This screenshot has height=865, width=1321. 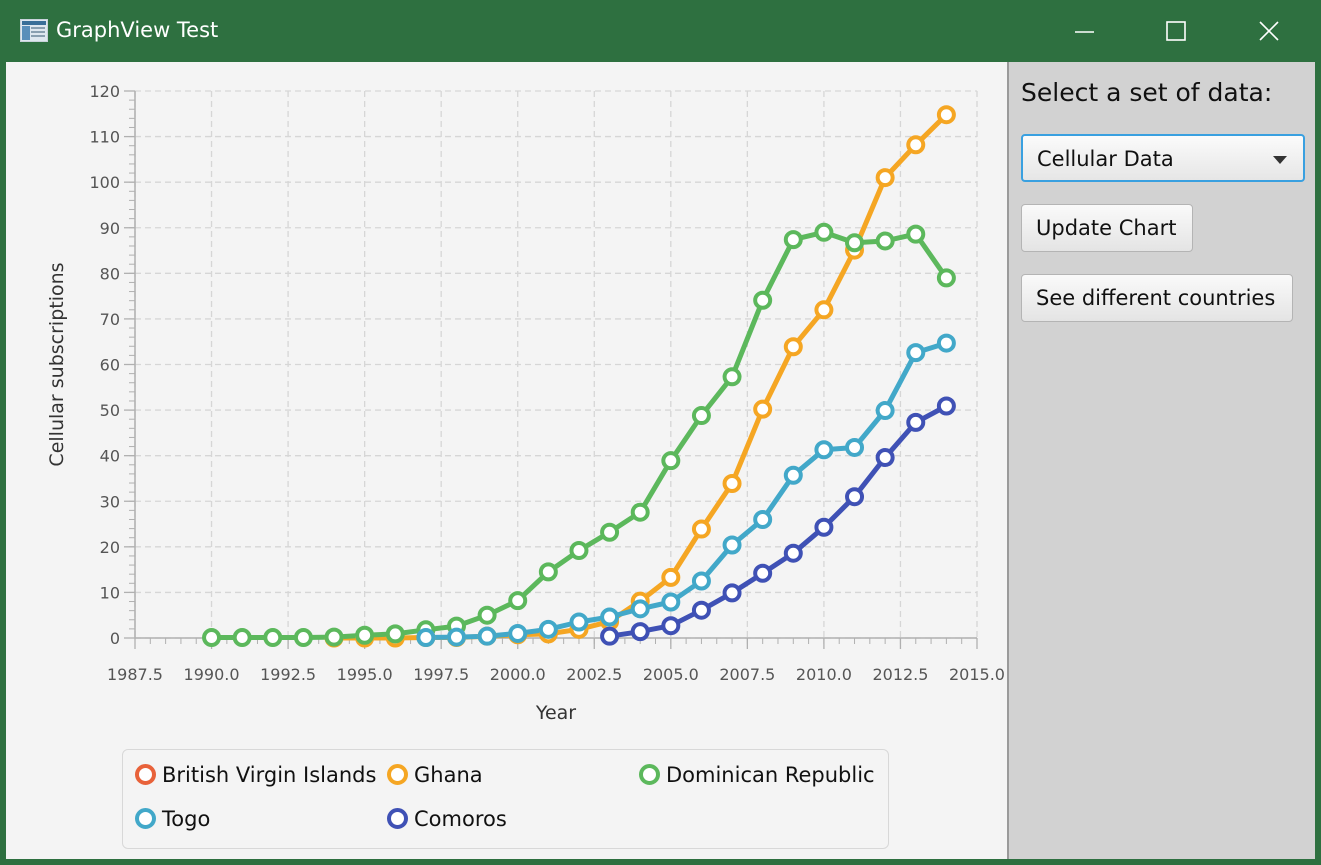 What do you see at coordinates (747, 674) in the screenshot?
I see `x-tick-label: 2007.5` at bounding box center [747, 674].